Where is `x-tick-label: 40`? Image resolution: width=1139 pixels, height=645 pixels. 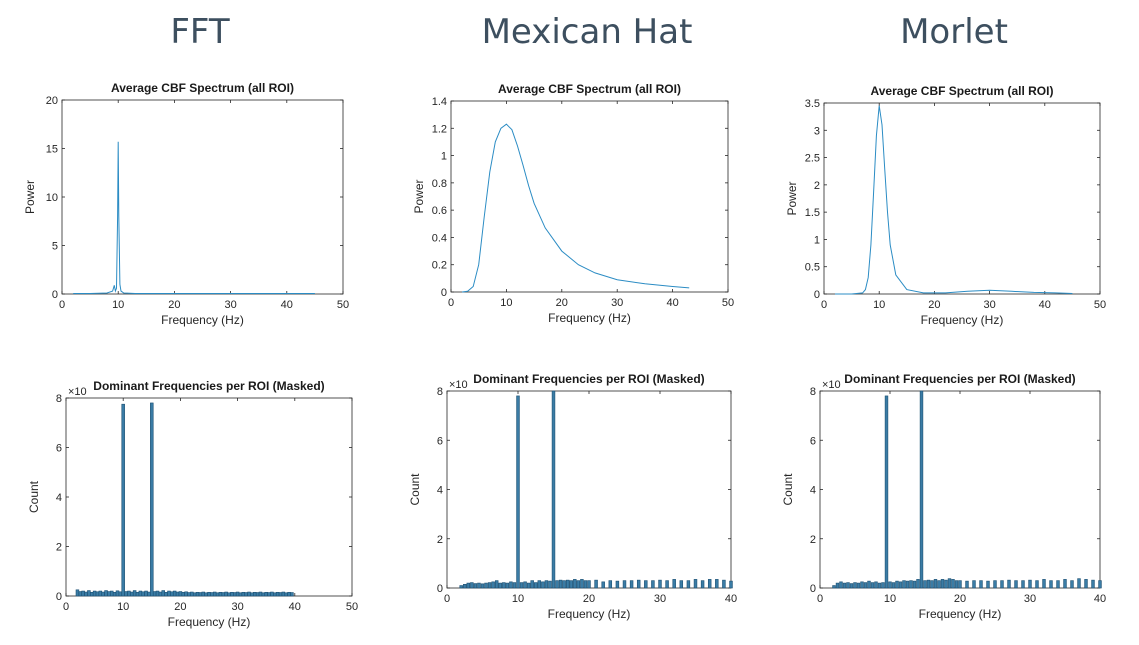
x-tick-label: 40 is located at coordinates (1045, 305).